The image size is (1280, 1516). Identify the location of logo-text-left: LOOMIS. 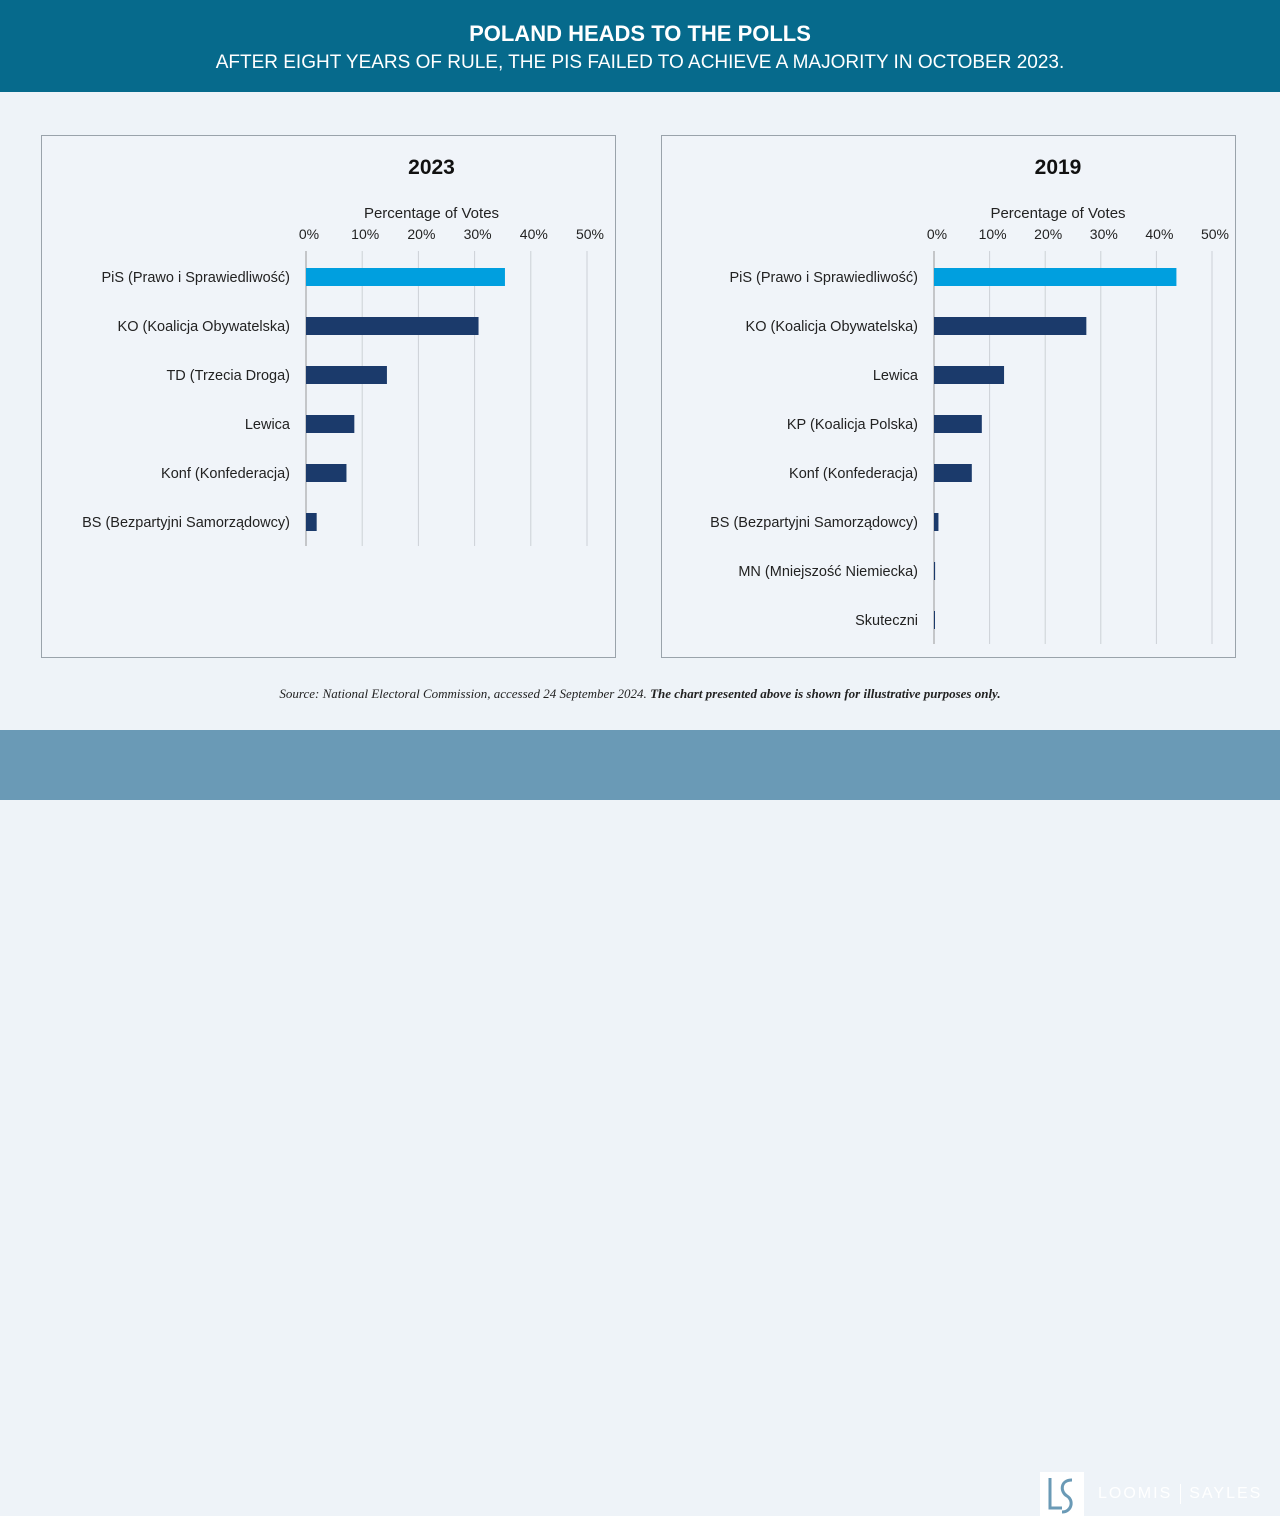
(1135, 1494).